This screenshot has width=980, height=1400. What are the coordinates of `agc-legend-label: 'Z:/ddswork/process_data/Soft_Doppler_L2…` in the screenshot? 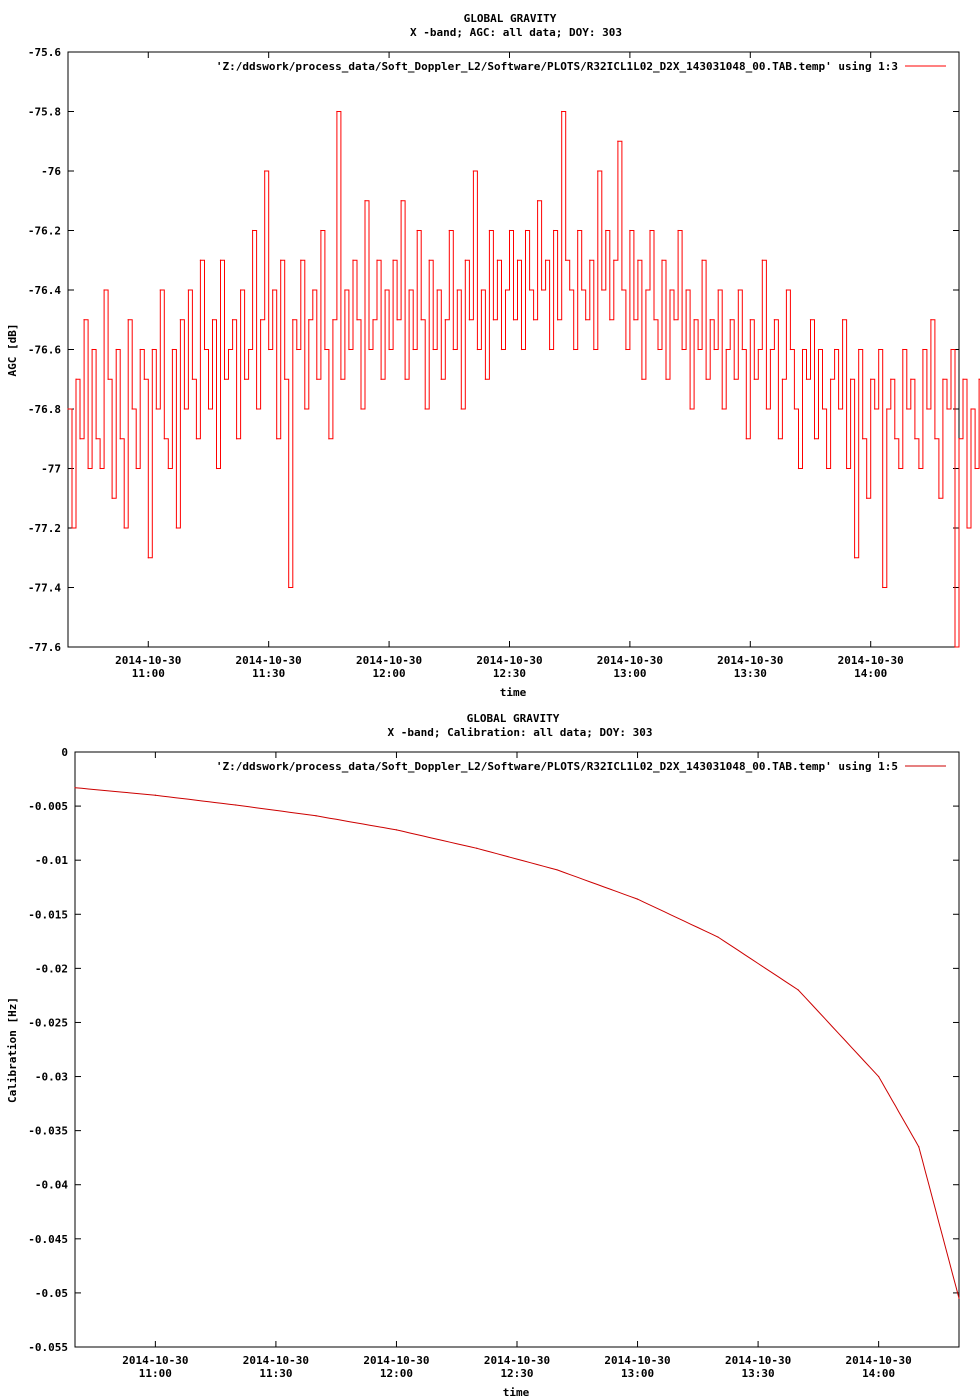 It's located at (557, 66).